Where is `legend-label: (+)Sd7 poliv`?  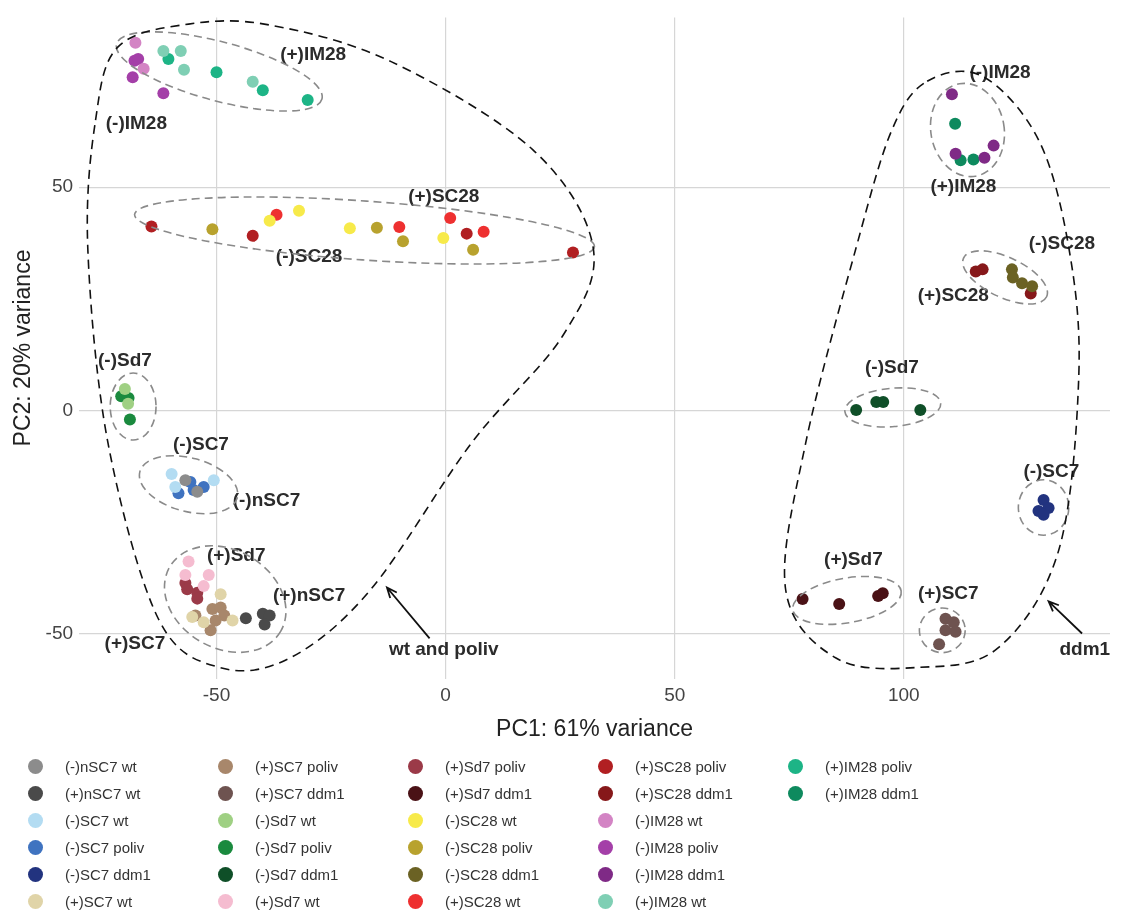
legend-label: (+)Sd7 poliv is located at coordinates (485, 766).